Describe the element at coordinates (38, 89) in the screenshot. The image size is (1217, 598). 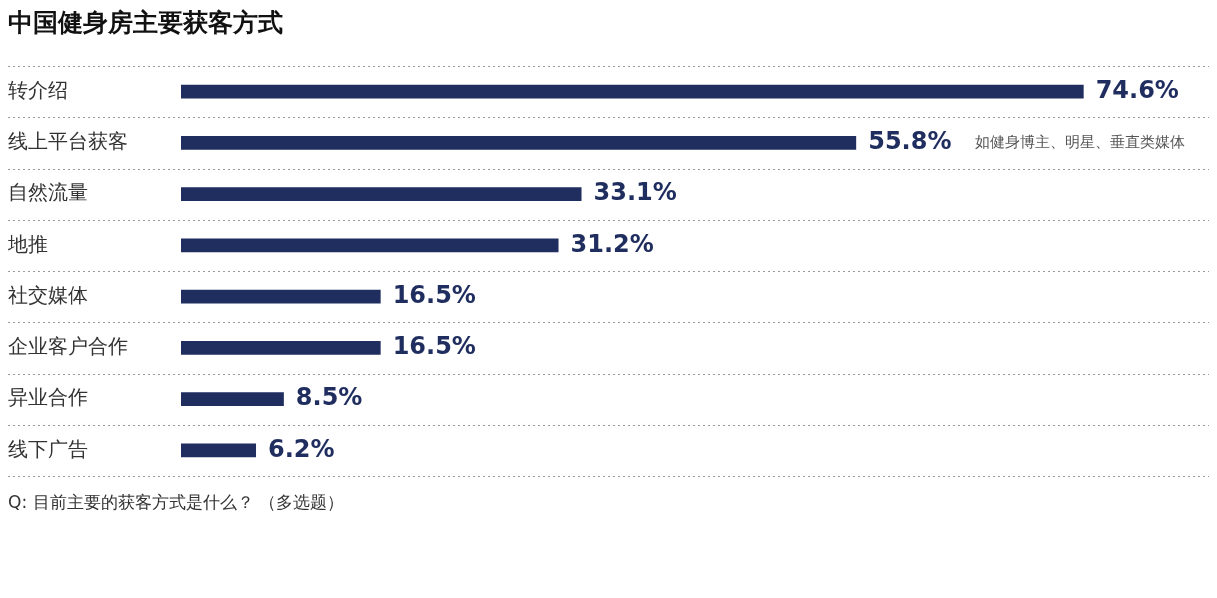
I see `y-tick-label: 转介绍` at that location.